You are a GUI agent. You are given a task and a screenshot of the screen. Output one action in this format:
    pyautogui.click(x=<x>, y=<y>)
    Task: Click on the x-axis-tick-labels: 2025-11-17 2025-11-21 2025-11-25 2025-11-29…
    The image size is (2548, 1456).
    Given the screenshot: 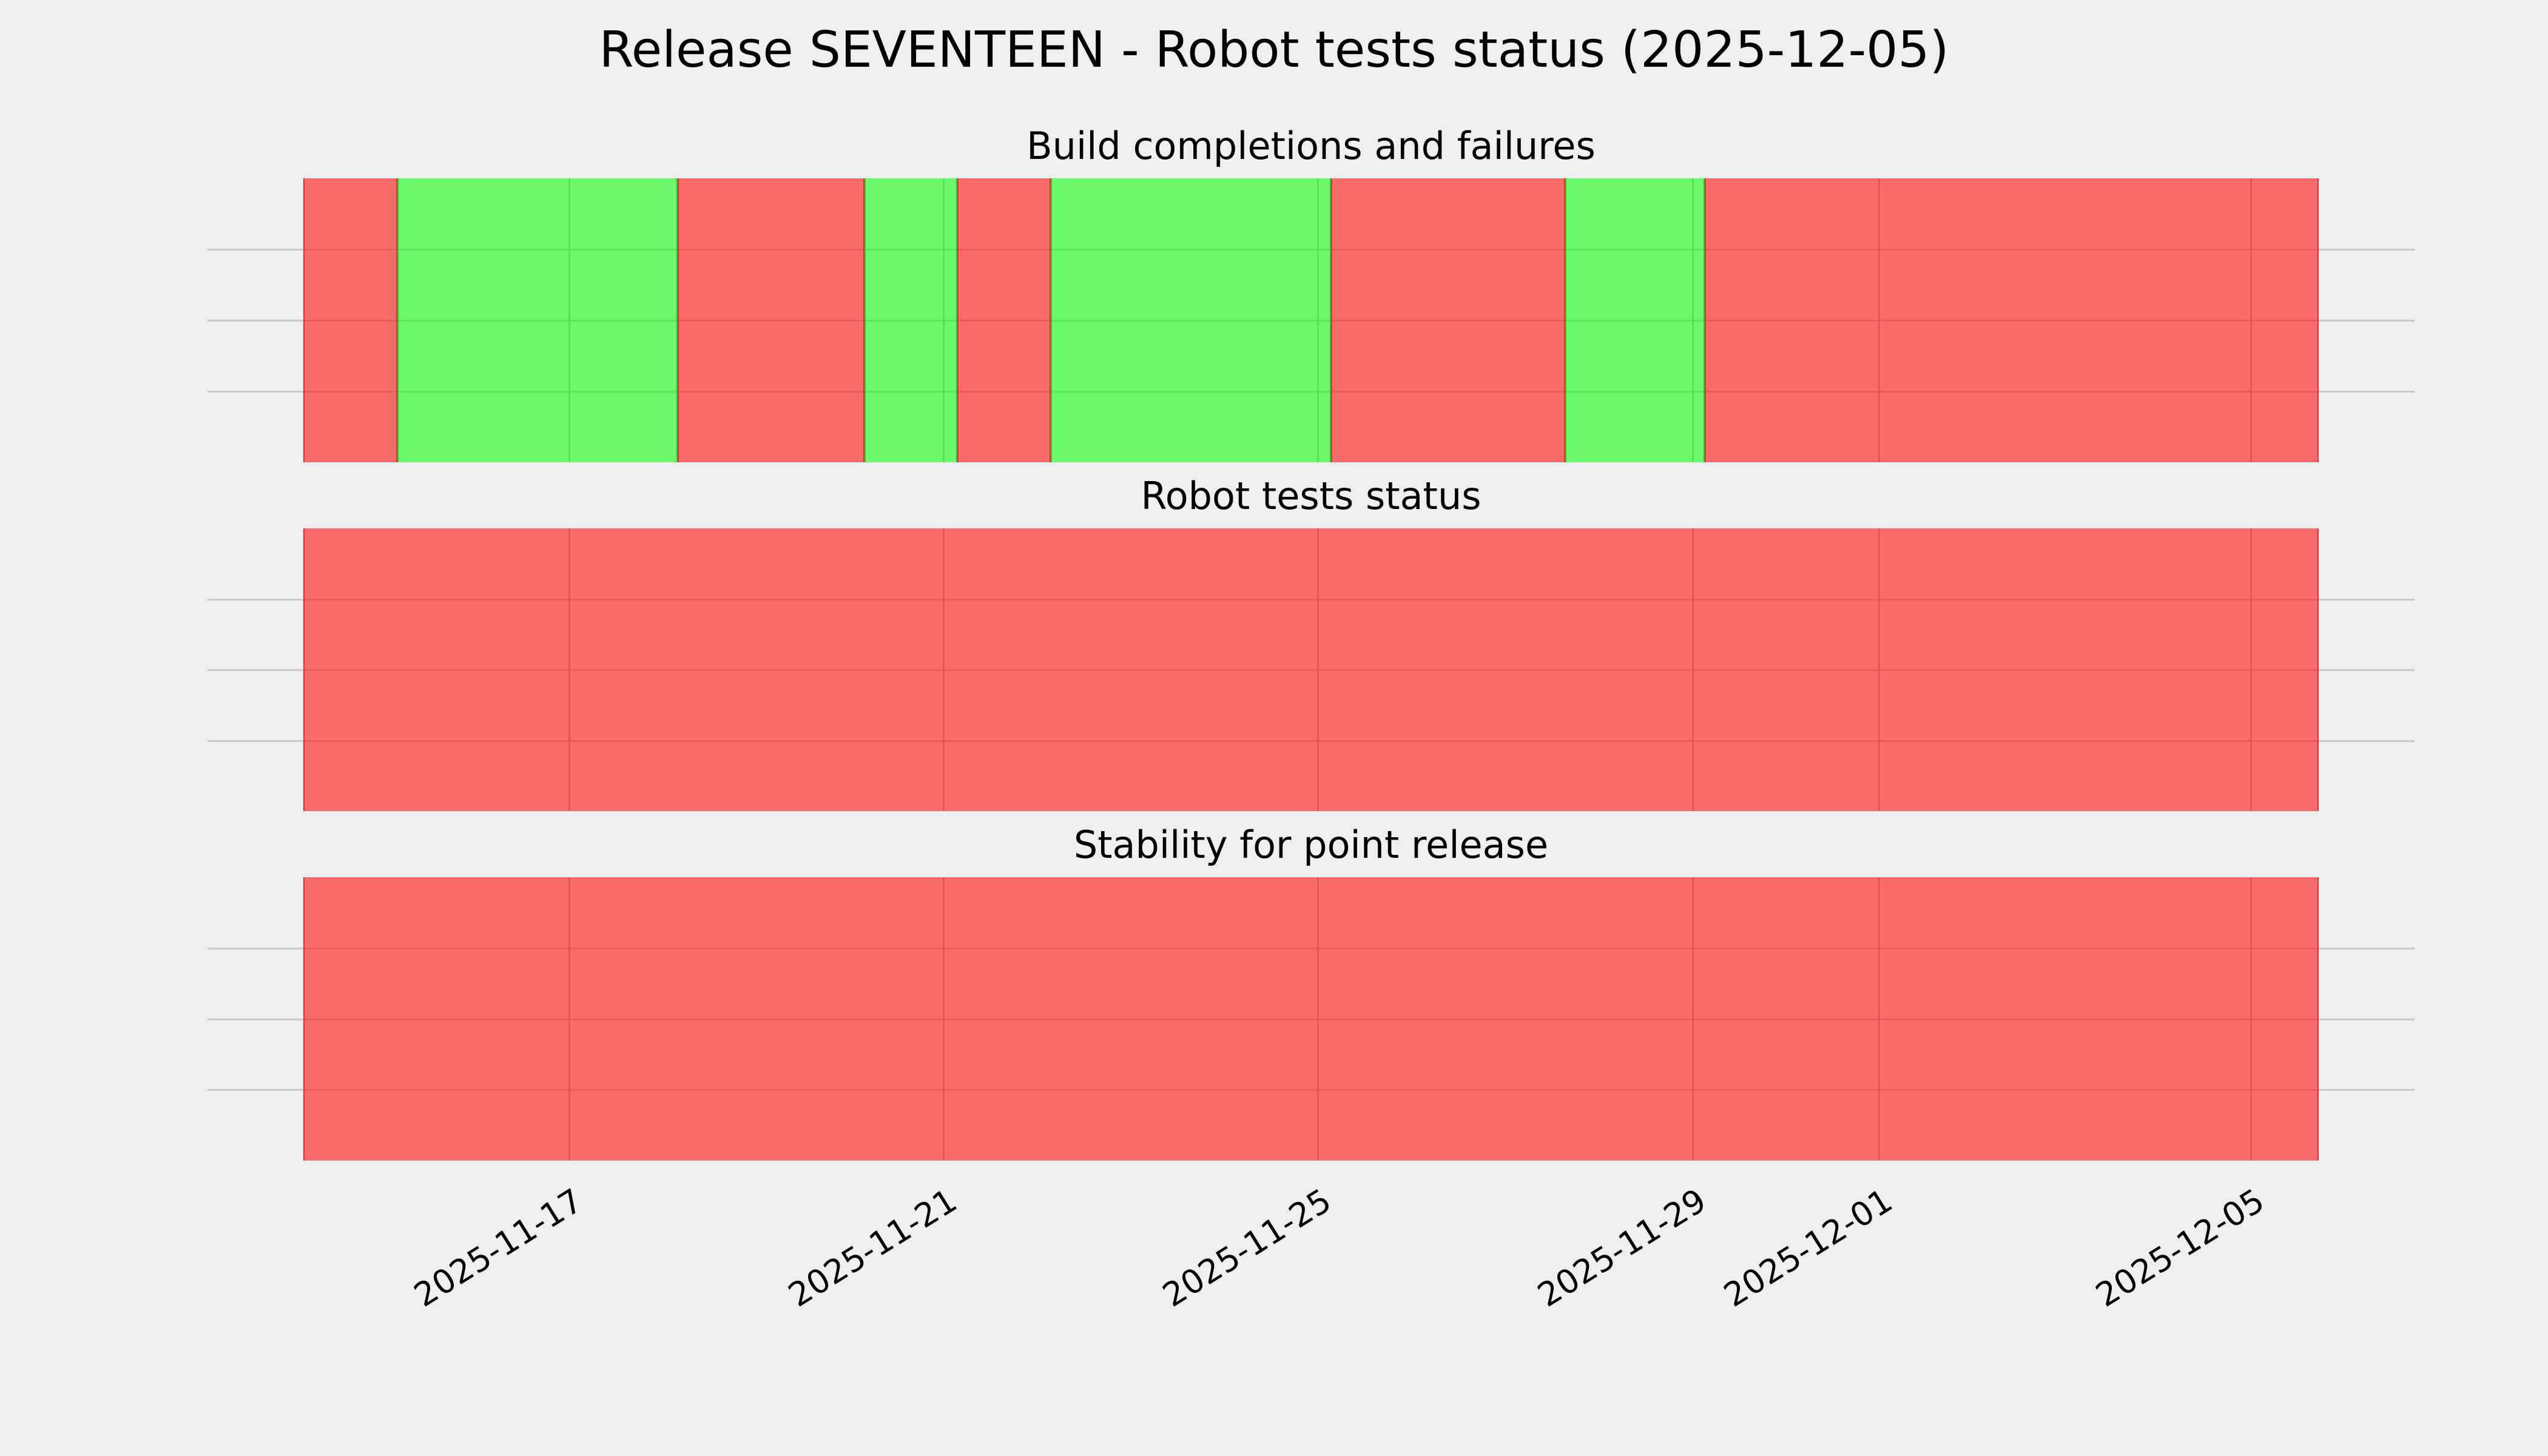 What is the action you would take?
    pyautogui.click(x=1339, y=1248)
    